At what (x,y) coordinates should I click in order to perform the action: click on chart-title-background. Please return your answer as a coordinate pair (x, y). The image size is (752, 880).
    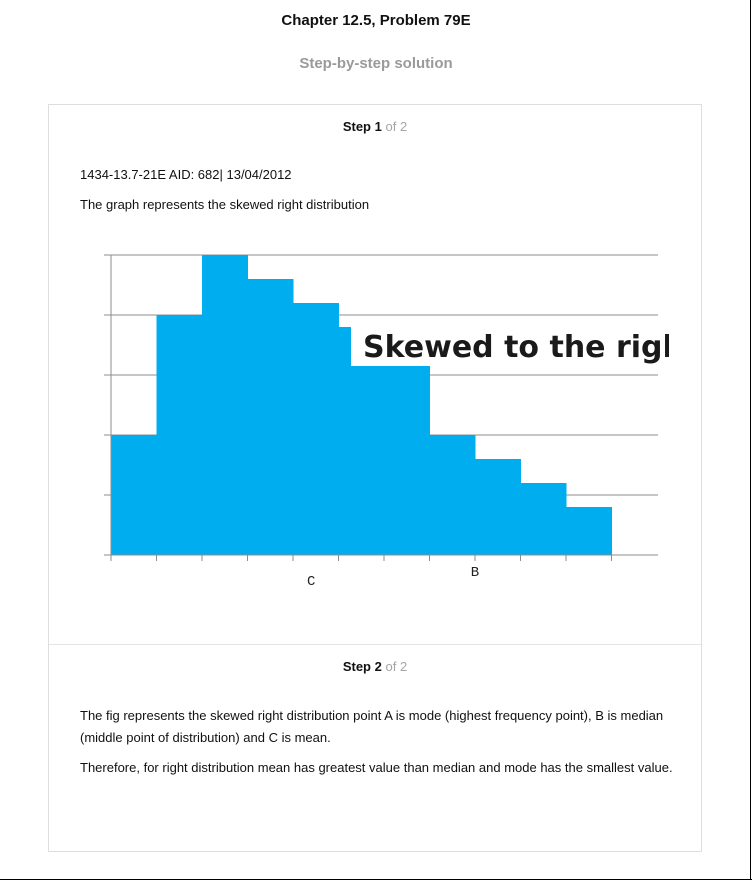
    Looking at the image, I should click on (507, 343).